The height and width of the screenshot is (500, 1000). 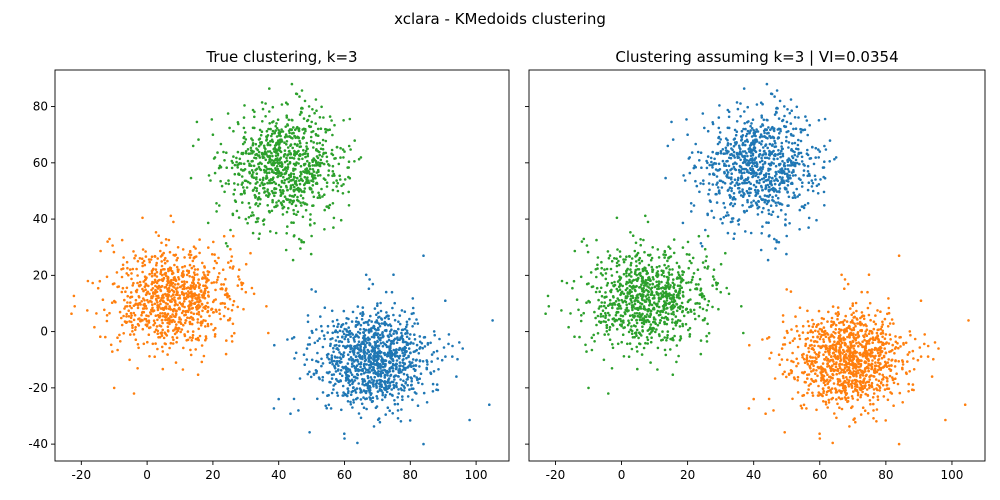 I want to click on y-tick-label: -40, so click(x=38, y=444).